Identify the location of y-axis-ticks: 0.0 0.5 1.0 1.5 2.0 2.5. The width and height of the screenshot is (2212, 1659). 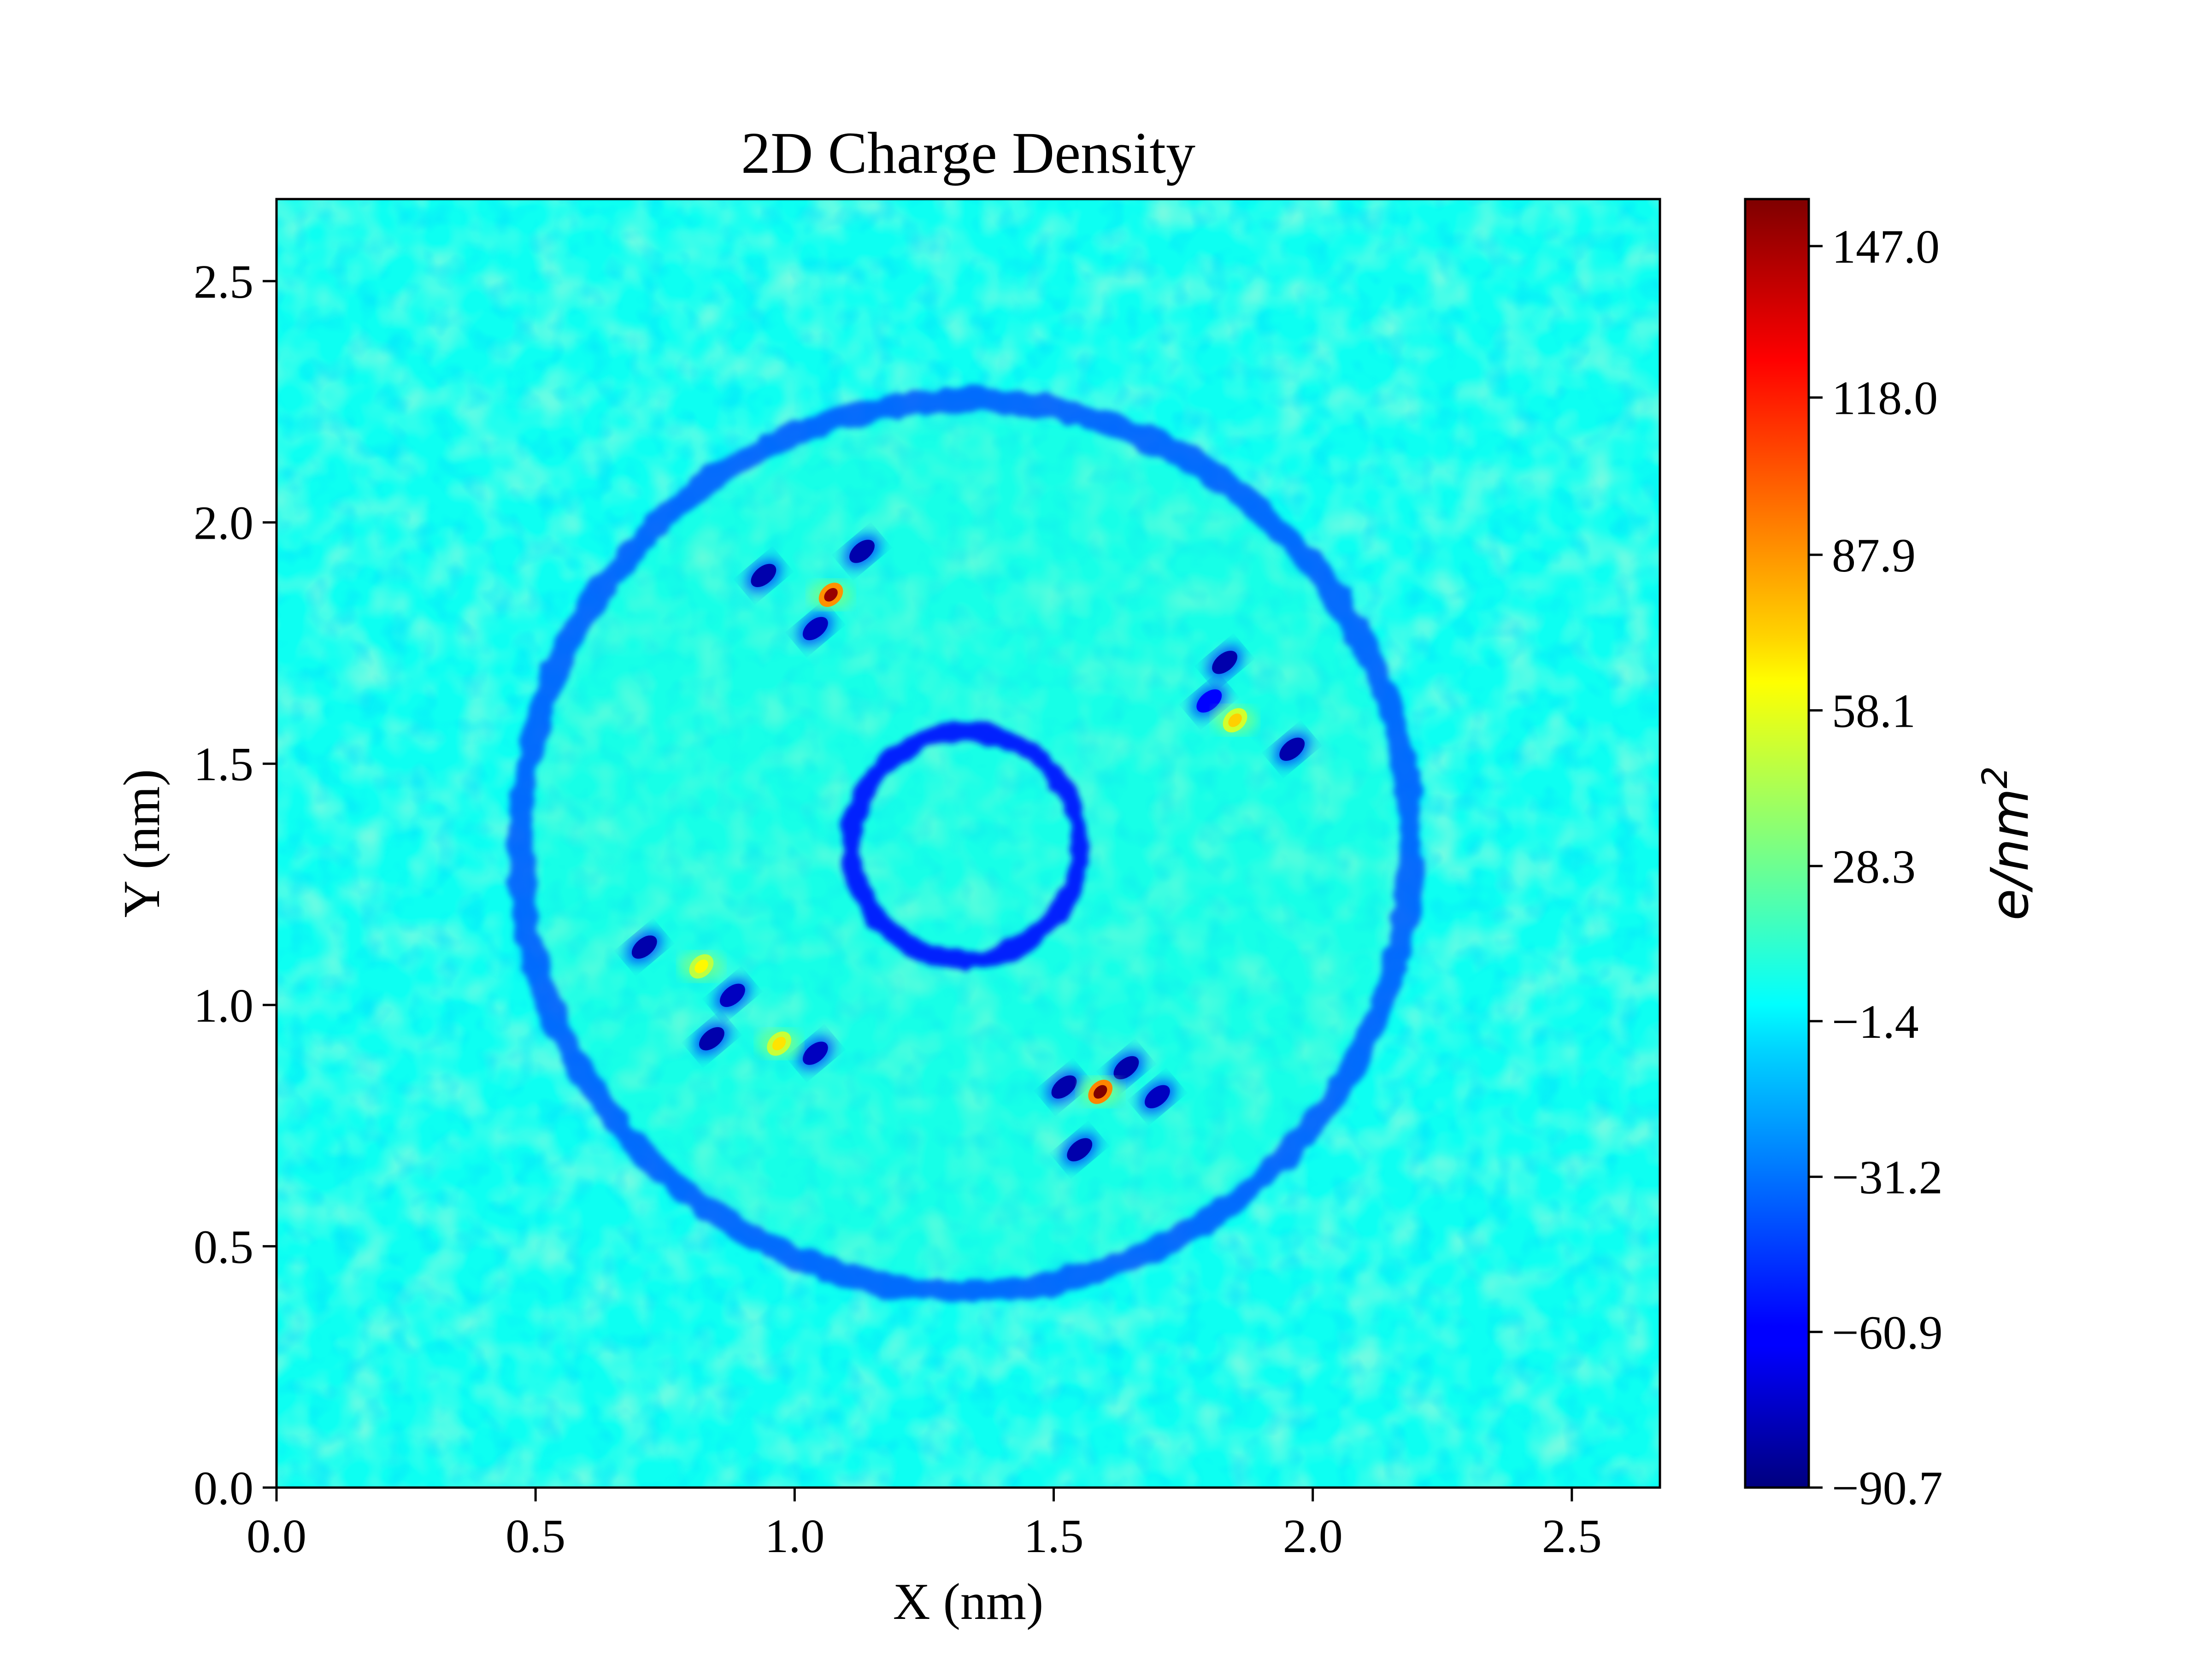
(235, 885).